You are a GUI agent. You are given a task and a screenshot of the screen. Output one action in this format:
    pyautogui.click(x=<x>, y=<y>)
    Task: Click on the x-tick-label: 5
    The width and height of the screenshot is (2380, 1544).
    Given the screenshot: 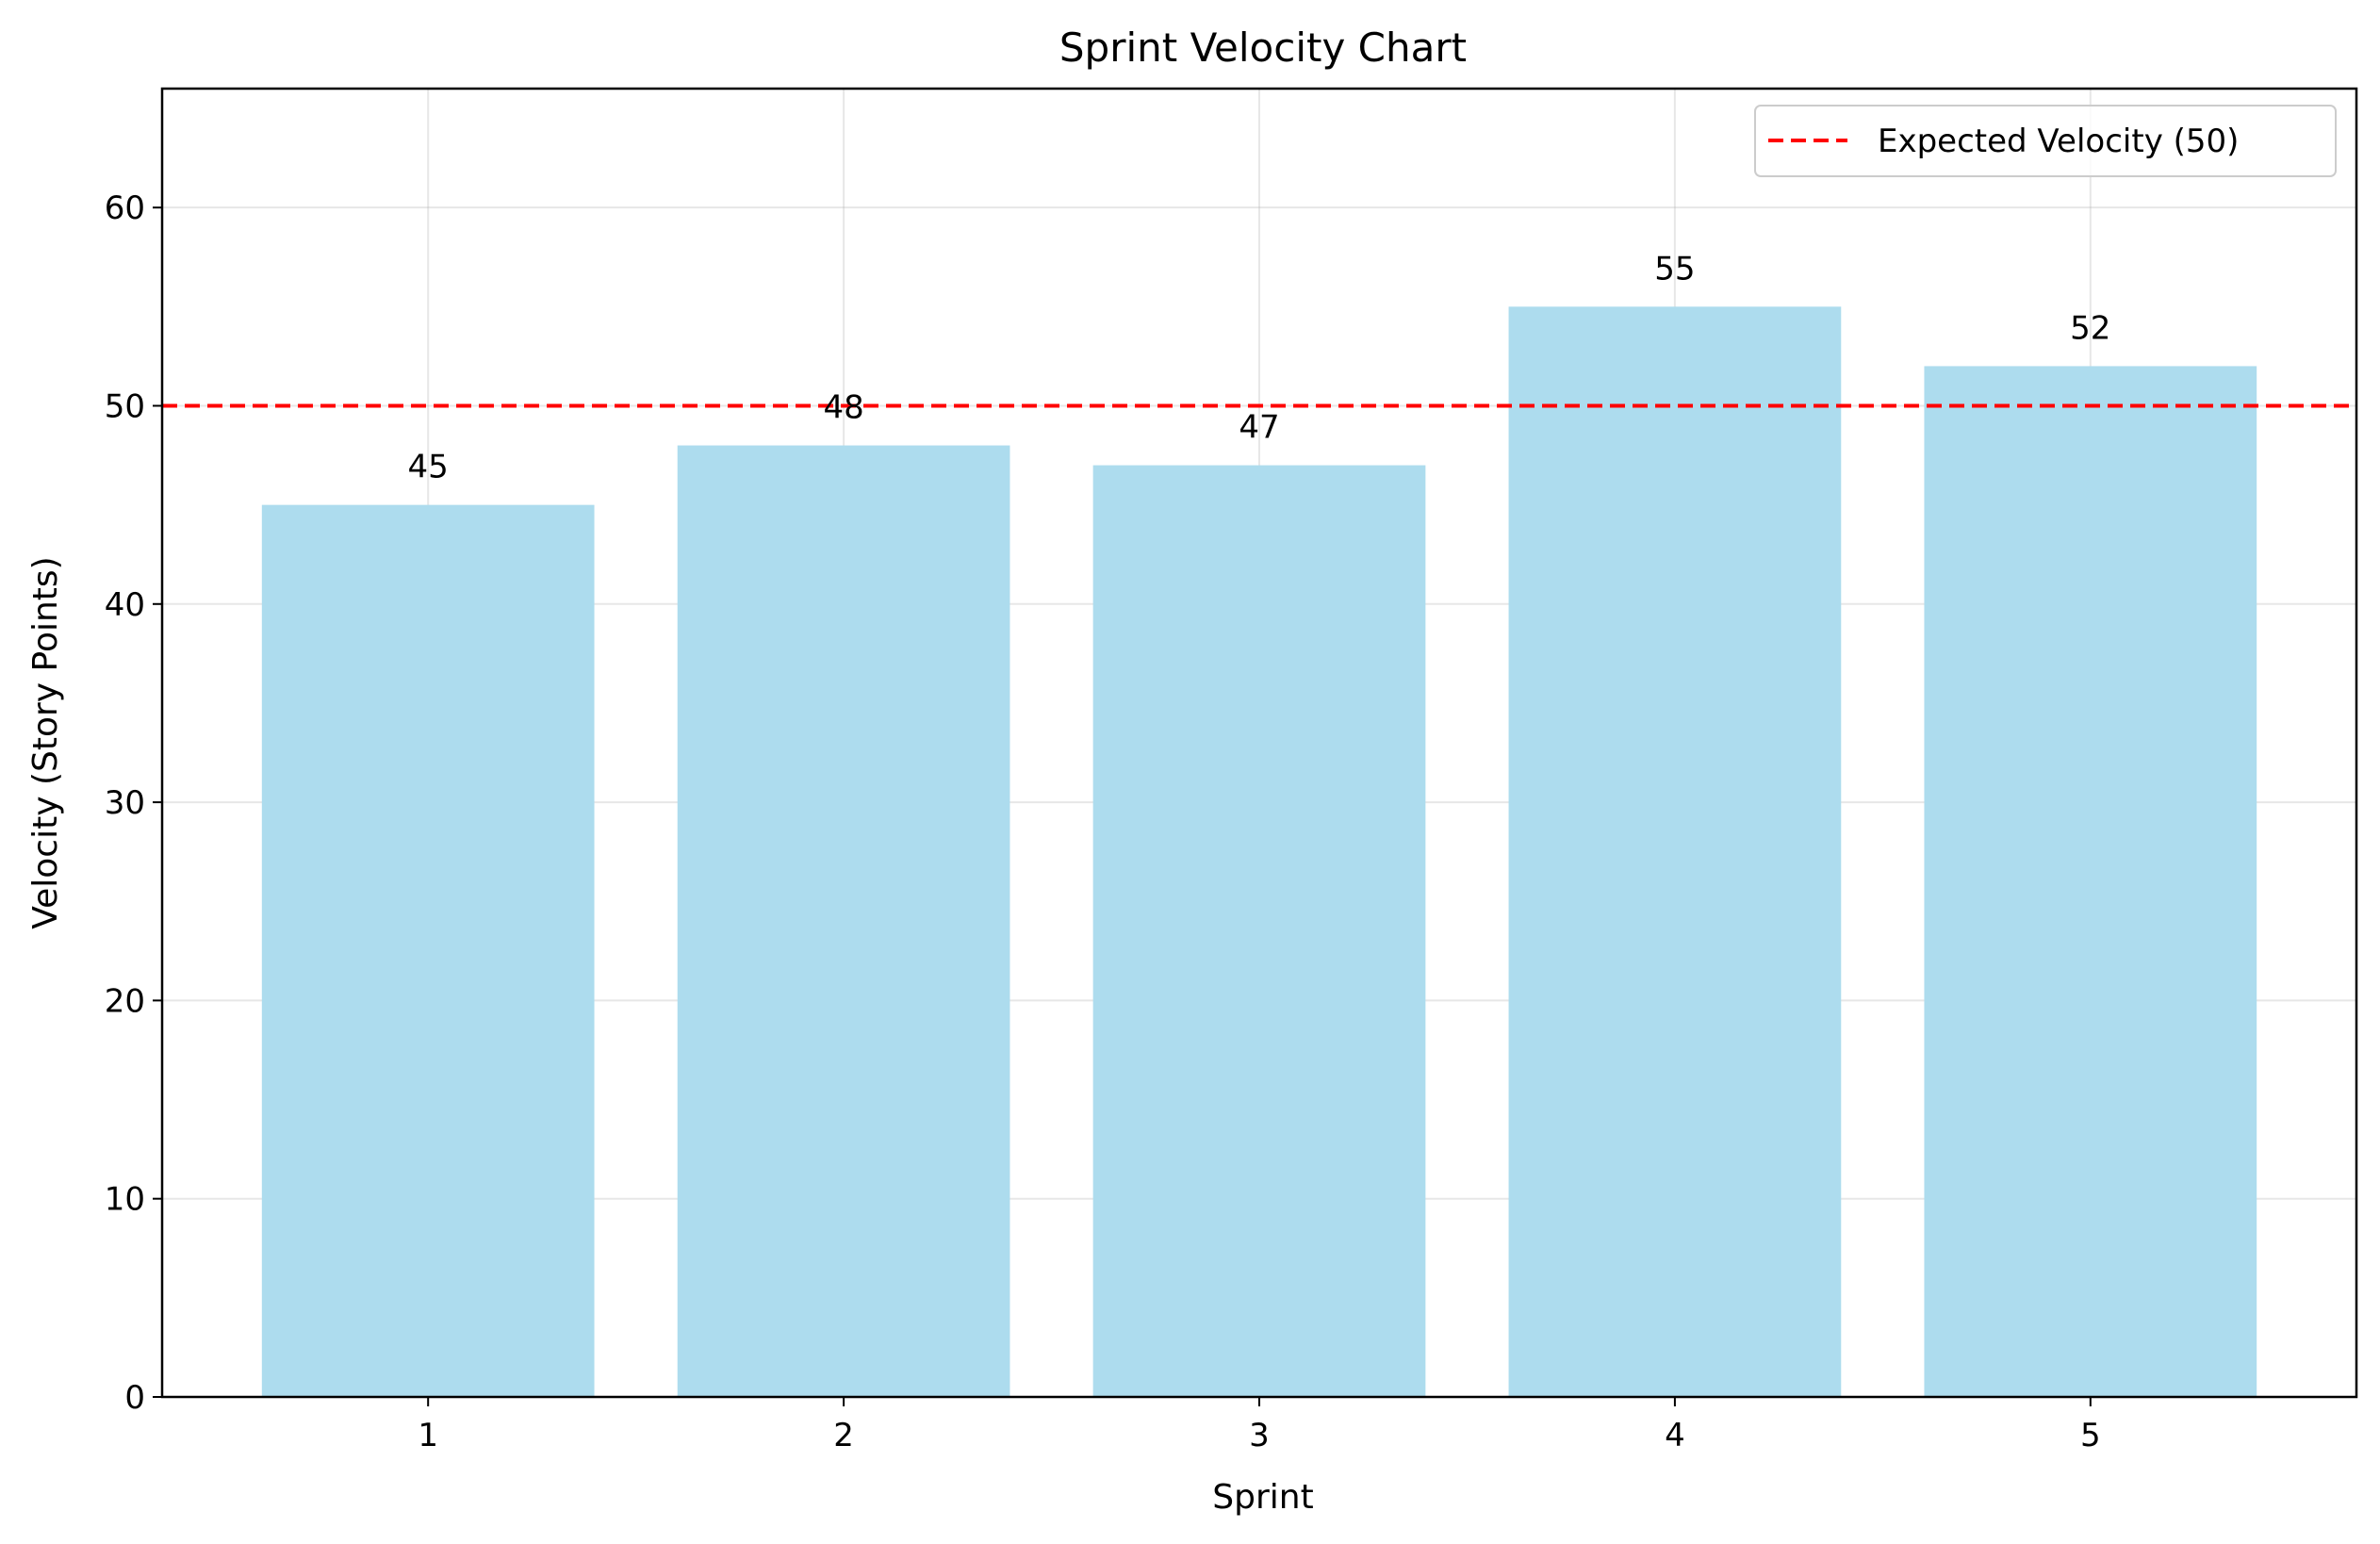 What is the action you would take?
    pyautogui.click(x=2090, y=1435)
    